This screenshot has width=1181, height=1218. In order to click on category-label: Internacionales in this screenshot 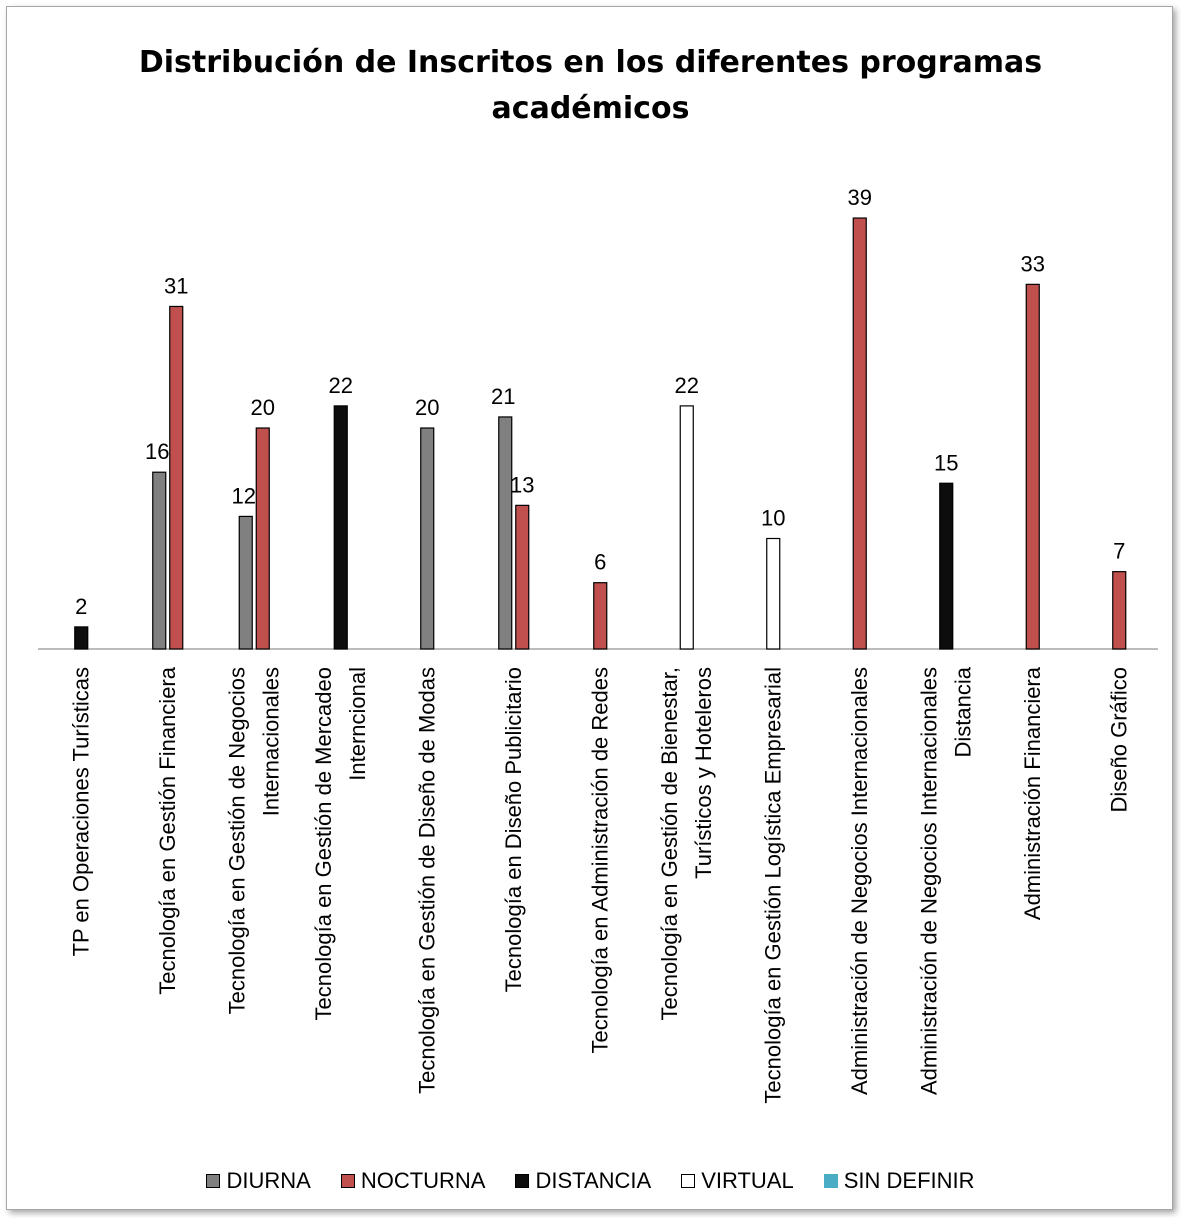, I will do `click(270, 741)`.